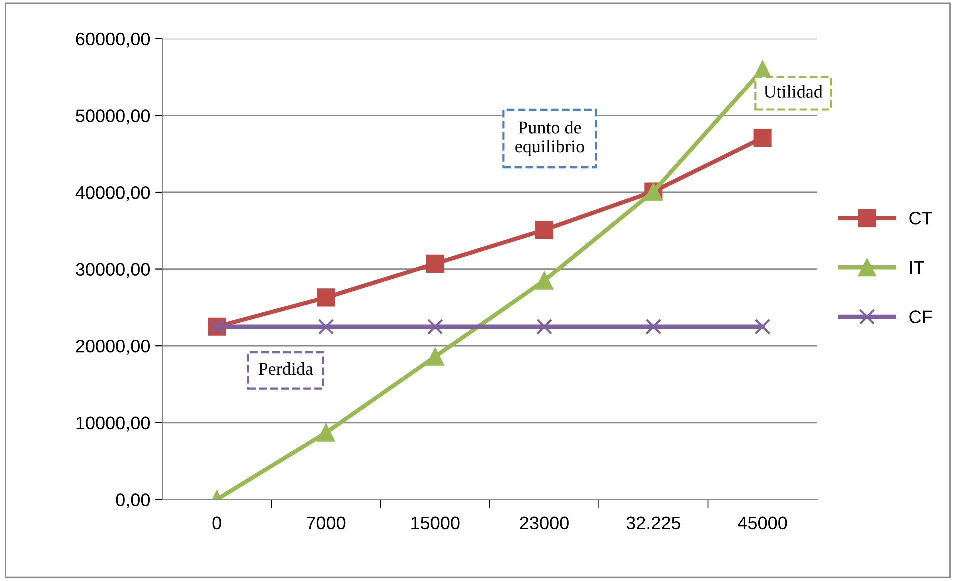 The image size is (956, 581). Describe the element at coordinates (113, 40) in the screenshot. I see `y-tick-label: 60000,00` at that location.